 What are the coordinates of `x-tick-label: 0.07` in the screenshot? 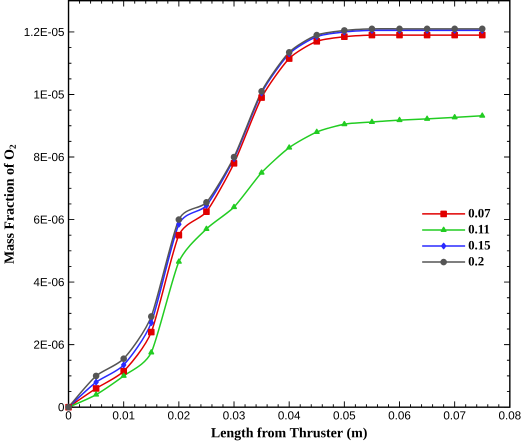 It's located at (455, 415).